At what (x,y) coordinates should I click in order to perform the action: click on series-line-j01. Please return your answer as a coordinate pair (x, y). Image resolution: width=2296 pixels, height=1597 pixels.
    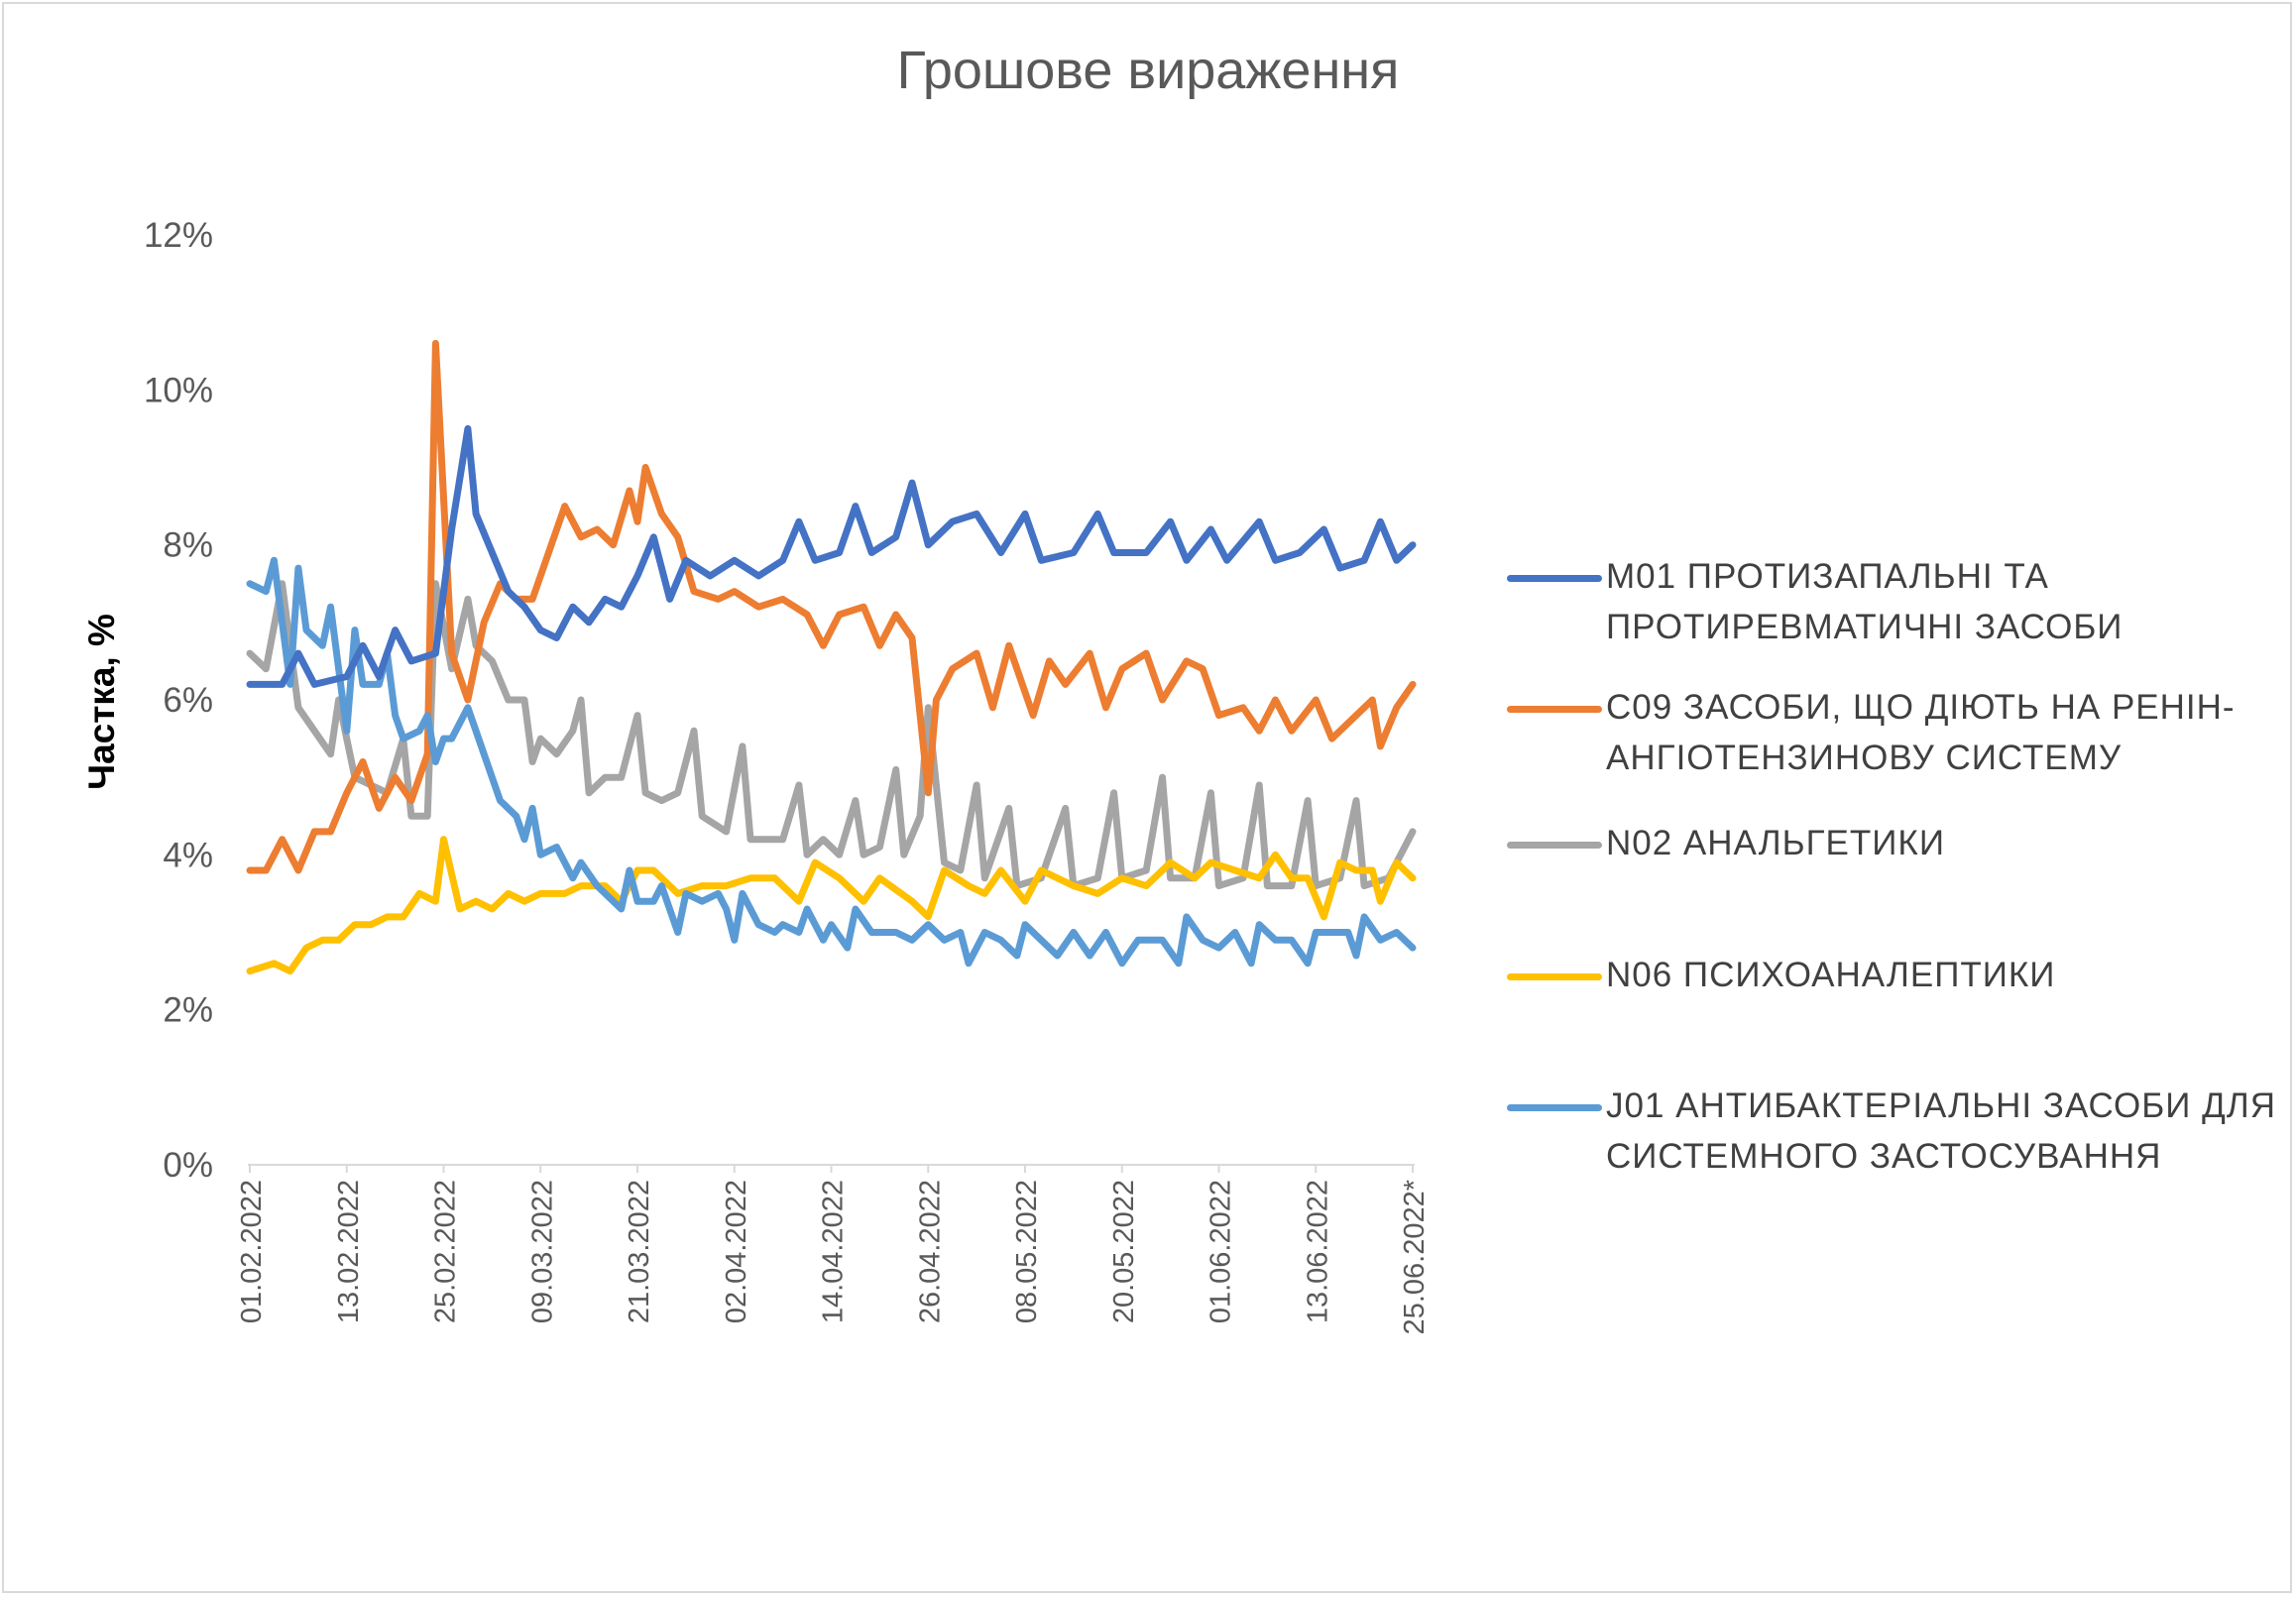
    Looking at the image, I should click on (832, 762).